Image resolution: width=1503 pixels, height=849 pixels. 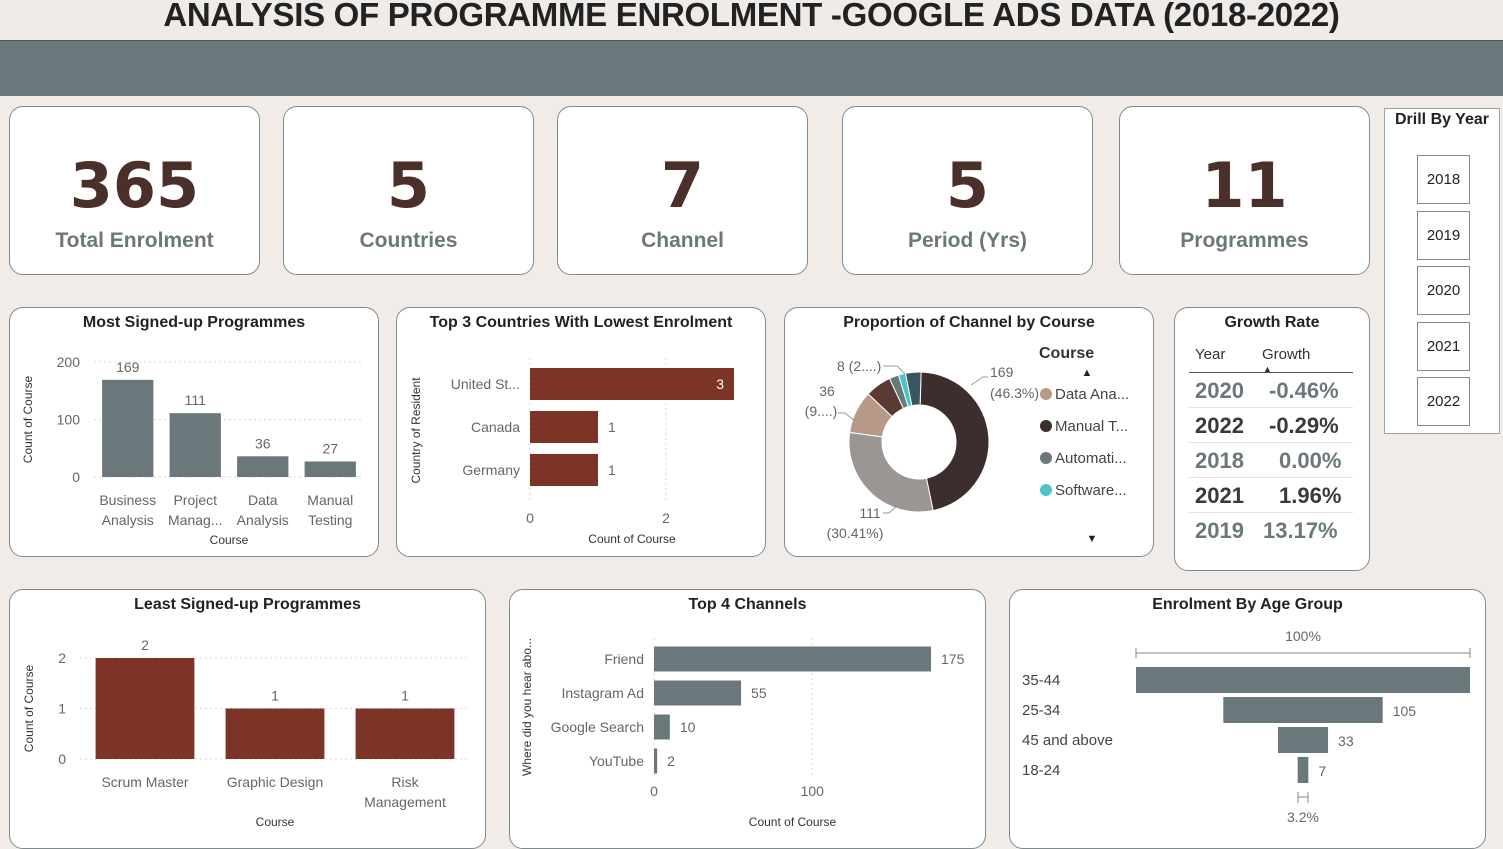 What do you see at coordinates (330, 448) in the screenshot?
I see `data-label: 27` at bounding box center [330, 448].